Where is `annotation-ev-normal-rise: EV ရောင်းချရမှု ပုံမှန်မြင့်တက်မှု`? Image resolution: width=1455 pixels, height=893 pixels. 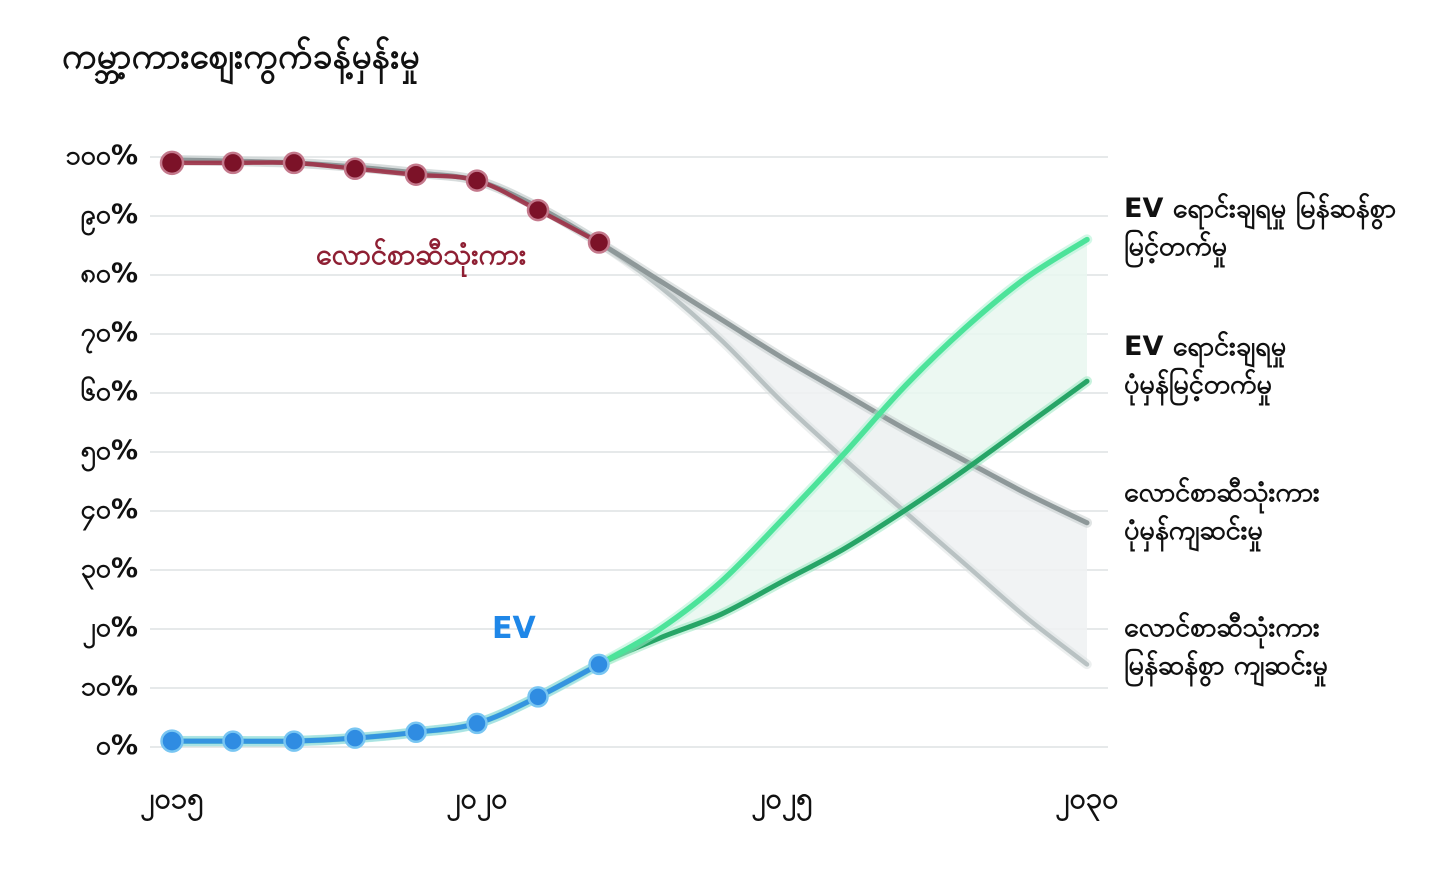 annotation-ev-normal-rise: EV ရောင်းချရမှု ပုံမှန်မြင့်တက်မှု is located at coordinates (1289, 366).